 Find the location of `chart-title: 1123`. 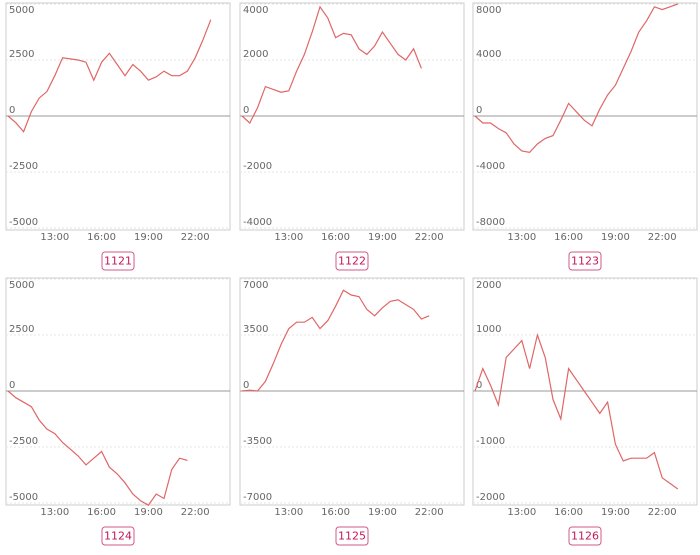

chart-title: 1123 is located at coordinates (585, 261).